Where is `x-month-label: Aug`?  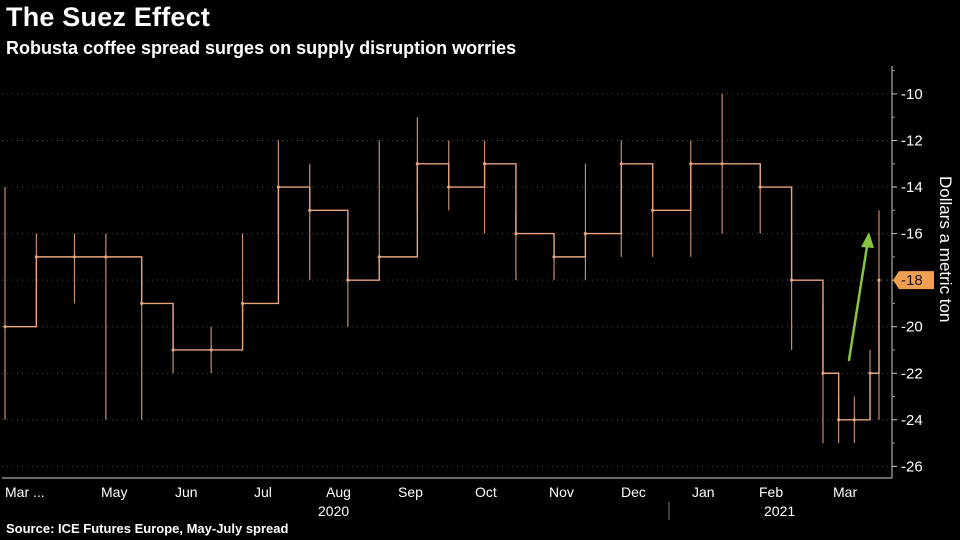 x-month-label: Aug is located at coordinates (338, 492).